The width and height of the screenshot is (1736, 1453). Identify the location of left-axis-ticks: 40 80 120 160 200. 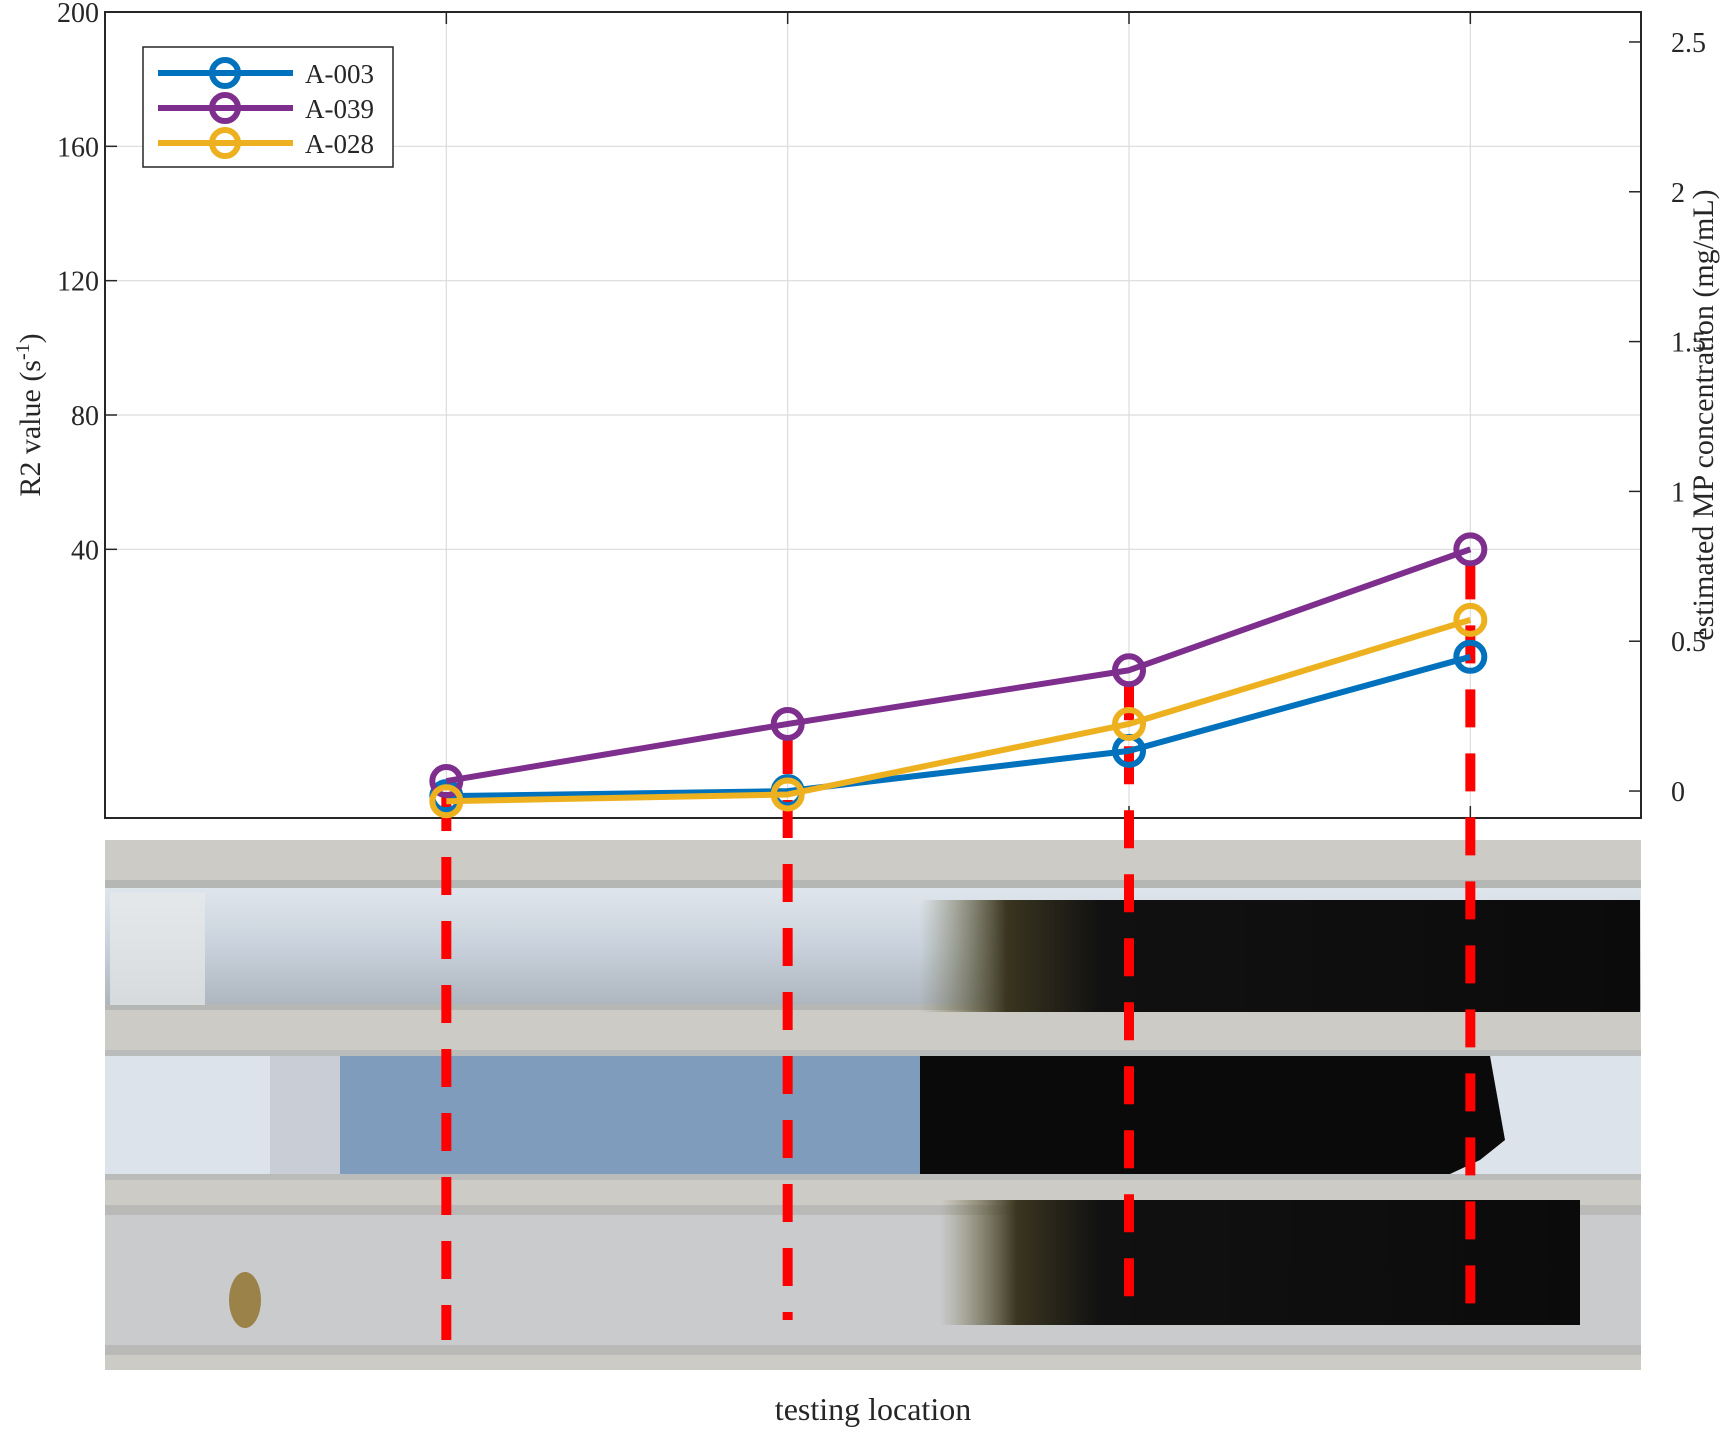
(87, 283).